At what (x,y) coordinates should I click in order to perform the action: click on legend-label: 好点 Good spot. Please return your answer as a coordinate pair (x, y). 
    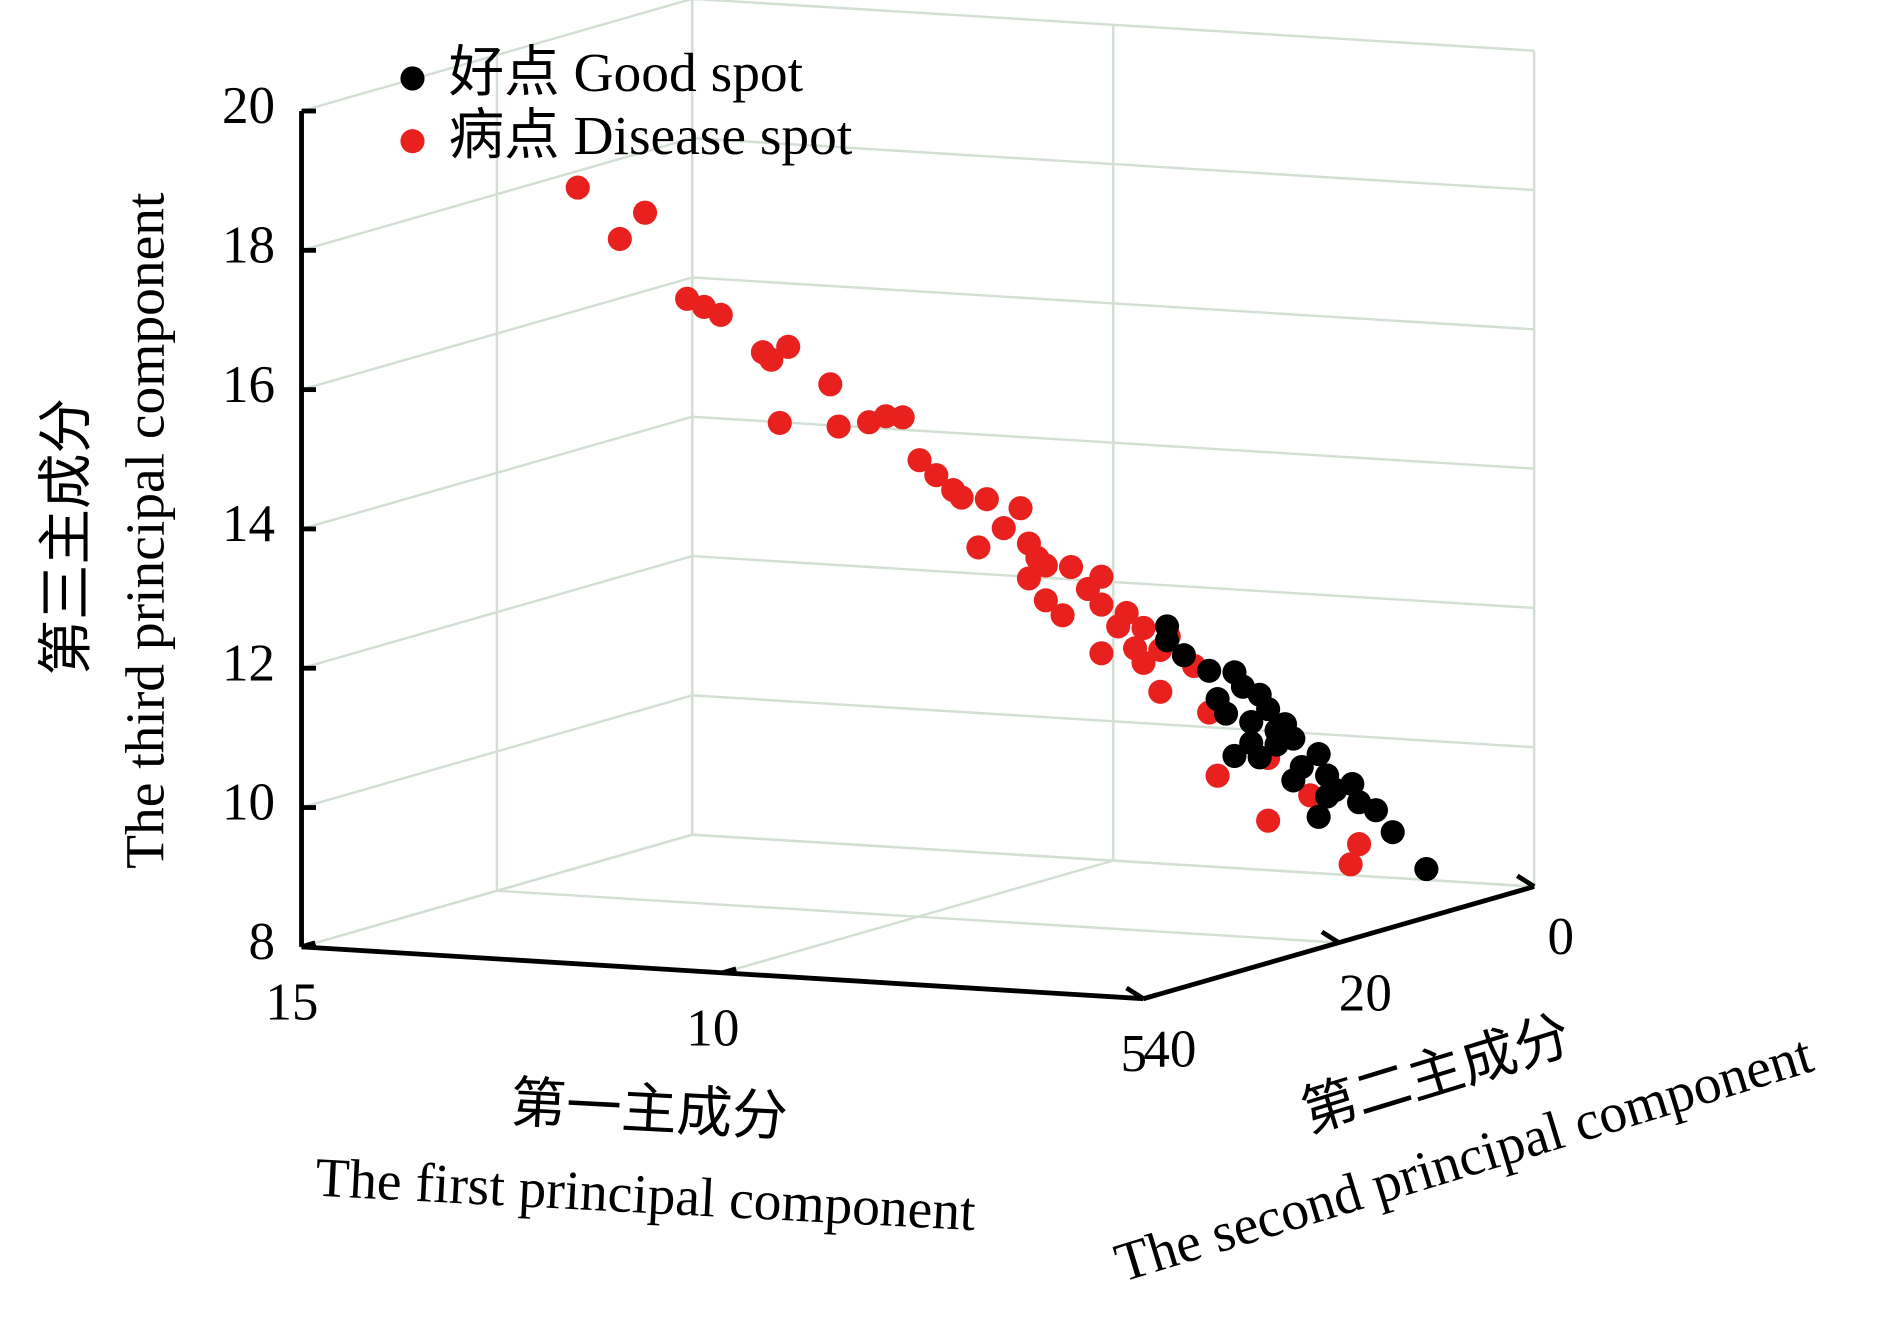
    Looking at the image, I should click on (626, 73).